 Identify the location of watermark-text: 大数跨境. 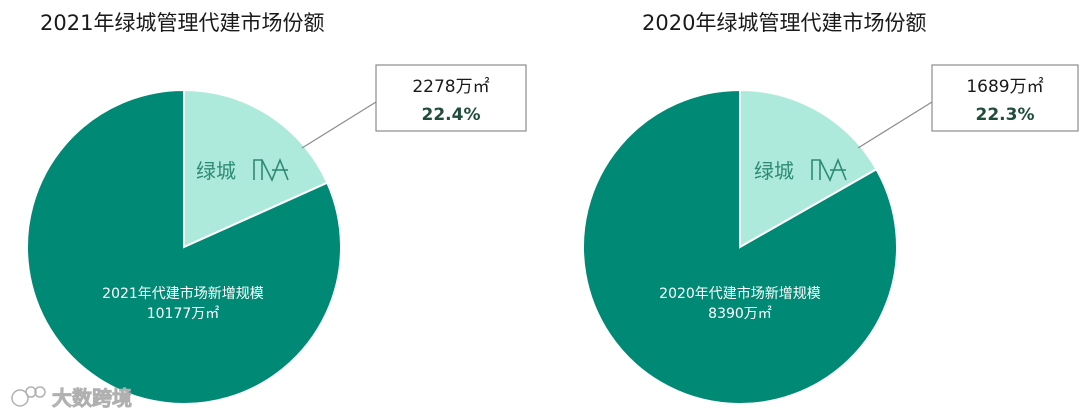
(92, 398).